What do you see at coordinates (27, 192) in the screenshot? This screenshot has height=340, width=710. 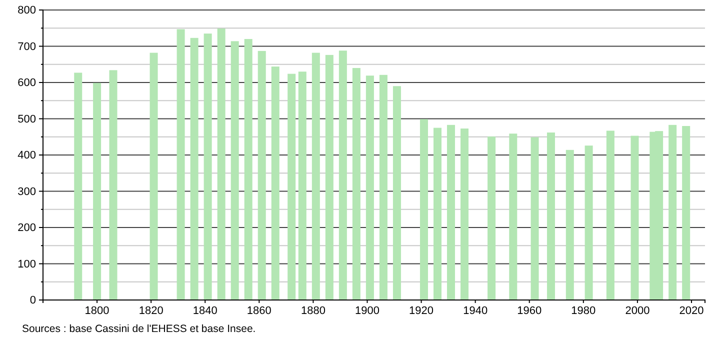 I see `y-tick-label: 300` at bounding box center [27, 192].